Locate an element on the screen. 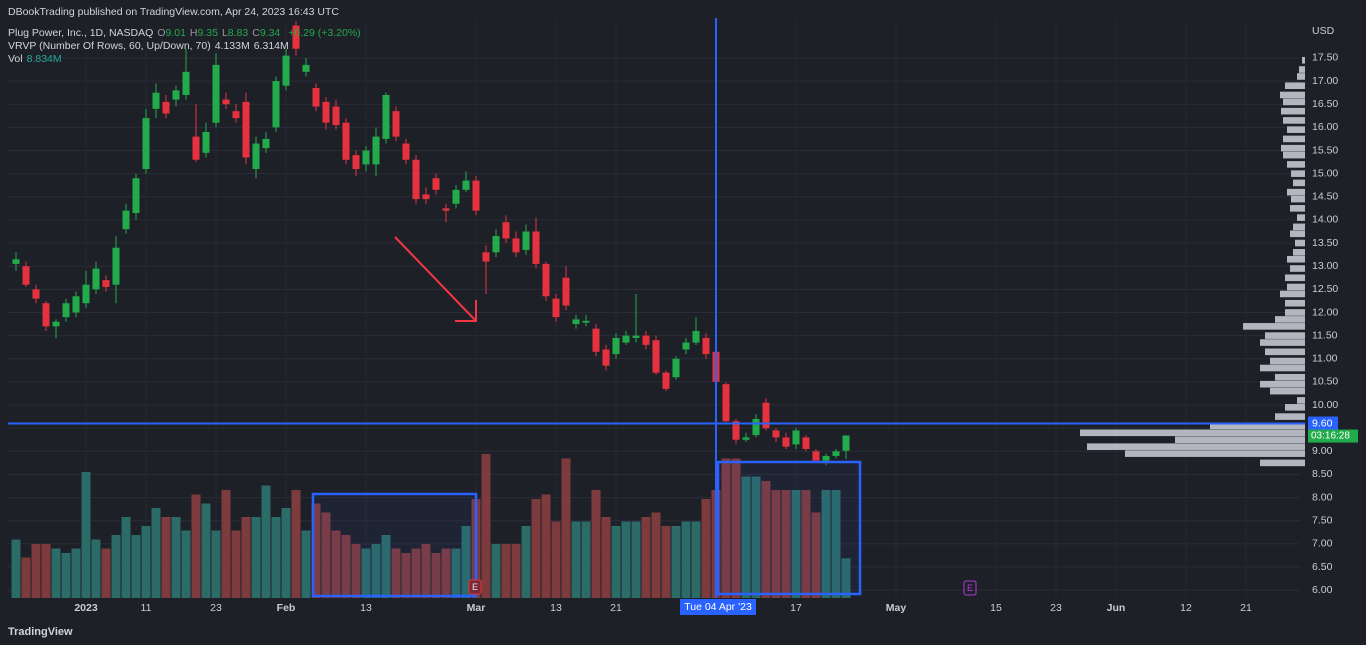  arrow-head is located at coordinates (466, 311).